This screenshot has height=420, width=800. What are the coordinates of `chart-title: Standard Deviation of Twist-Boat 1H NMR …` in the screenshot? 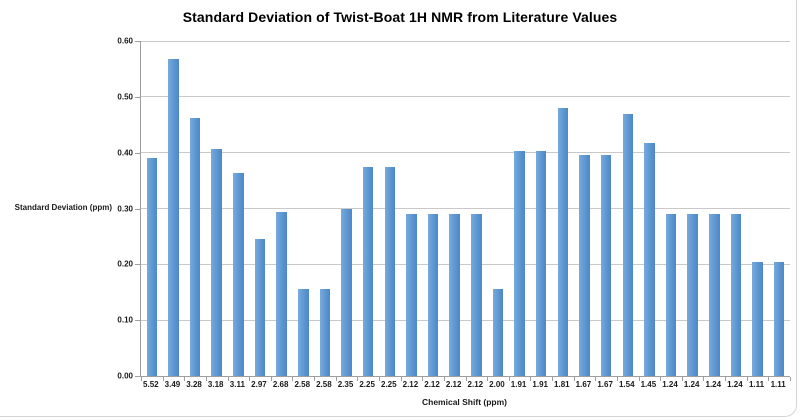 It's located at (400, 17).